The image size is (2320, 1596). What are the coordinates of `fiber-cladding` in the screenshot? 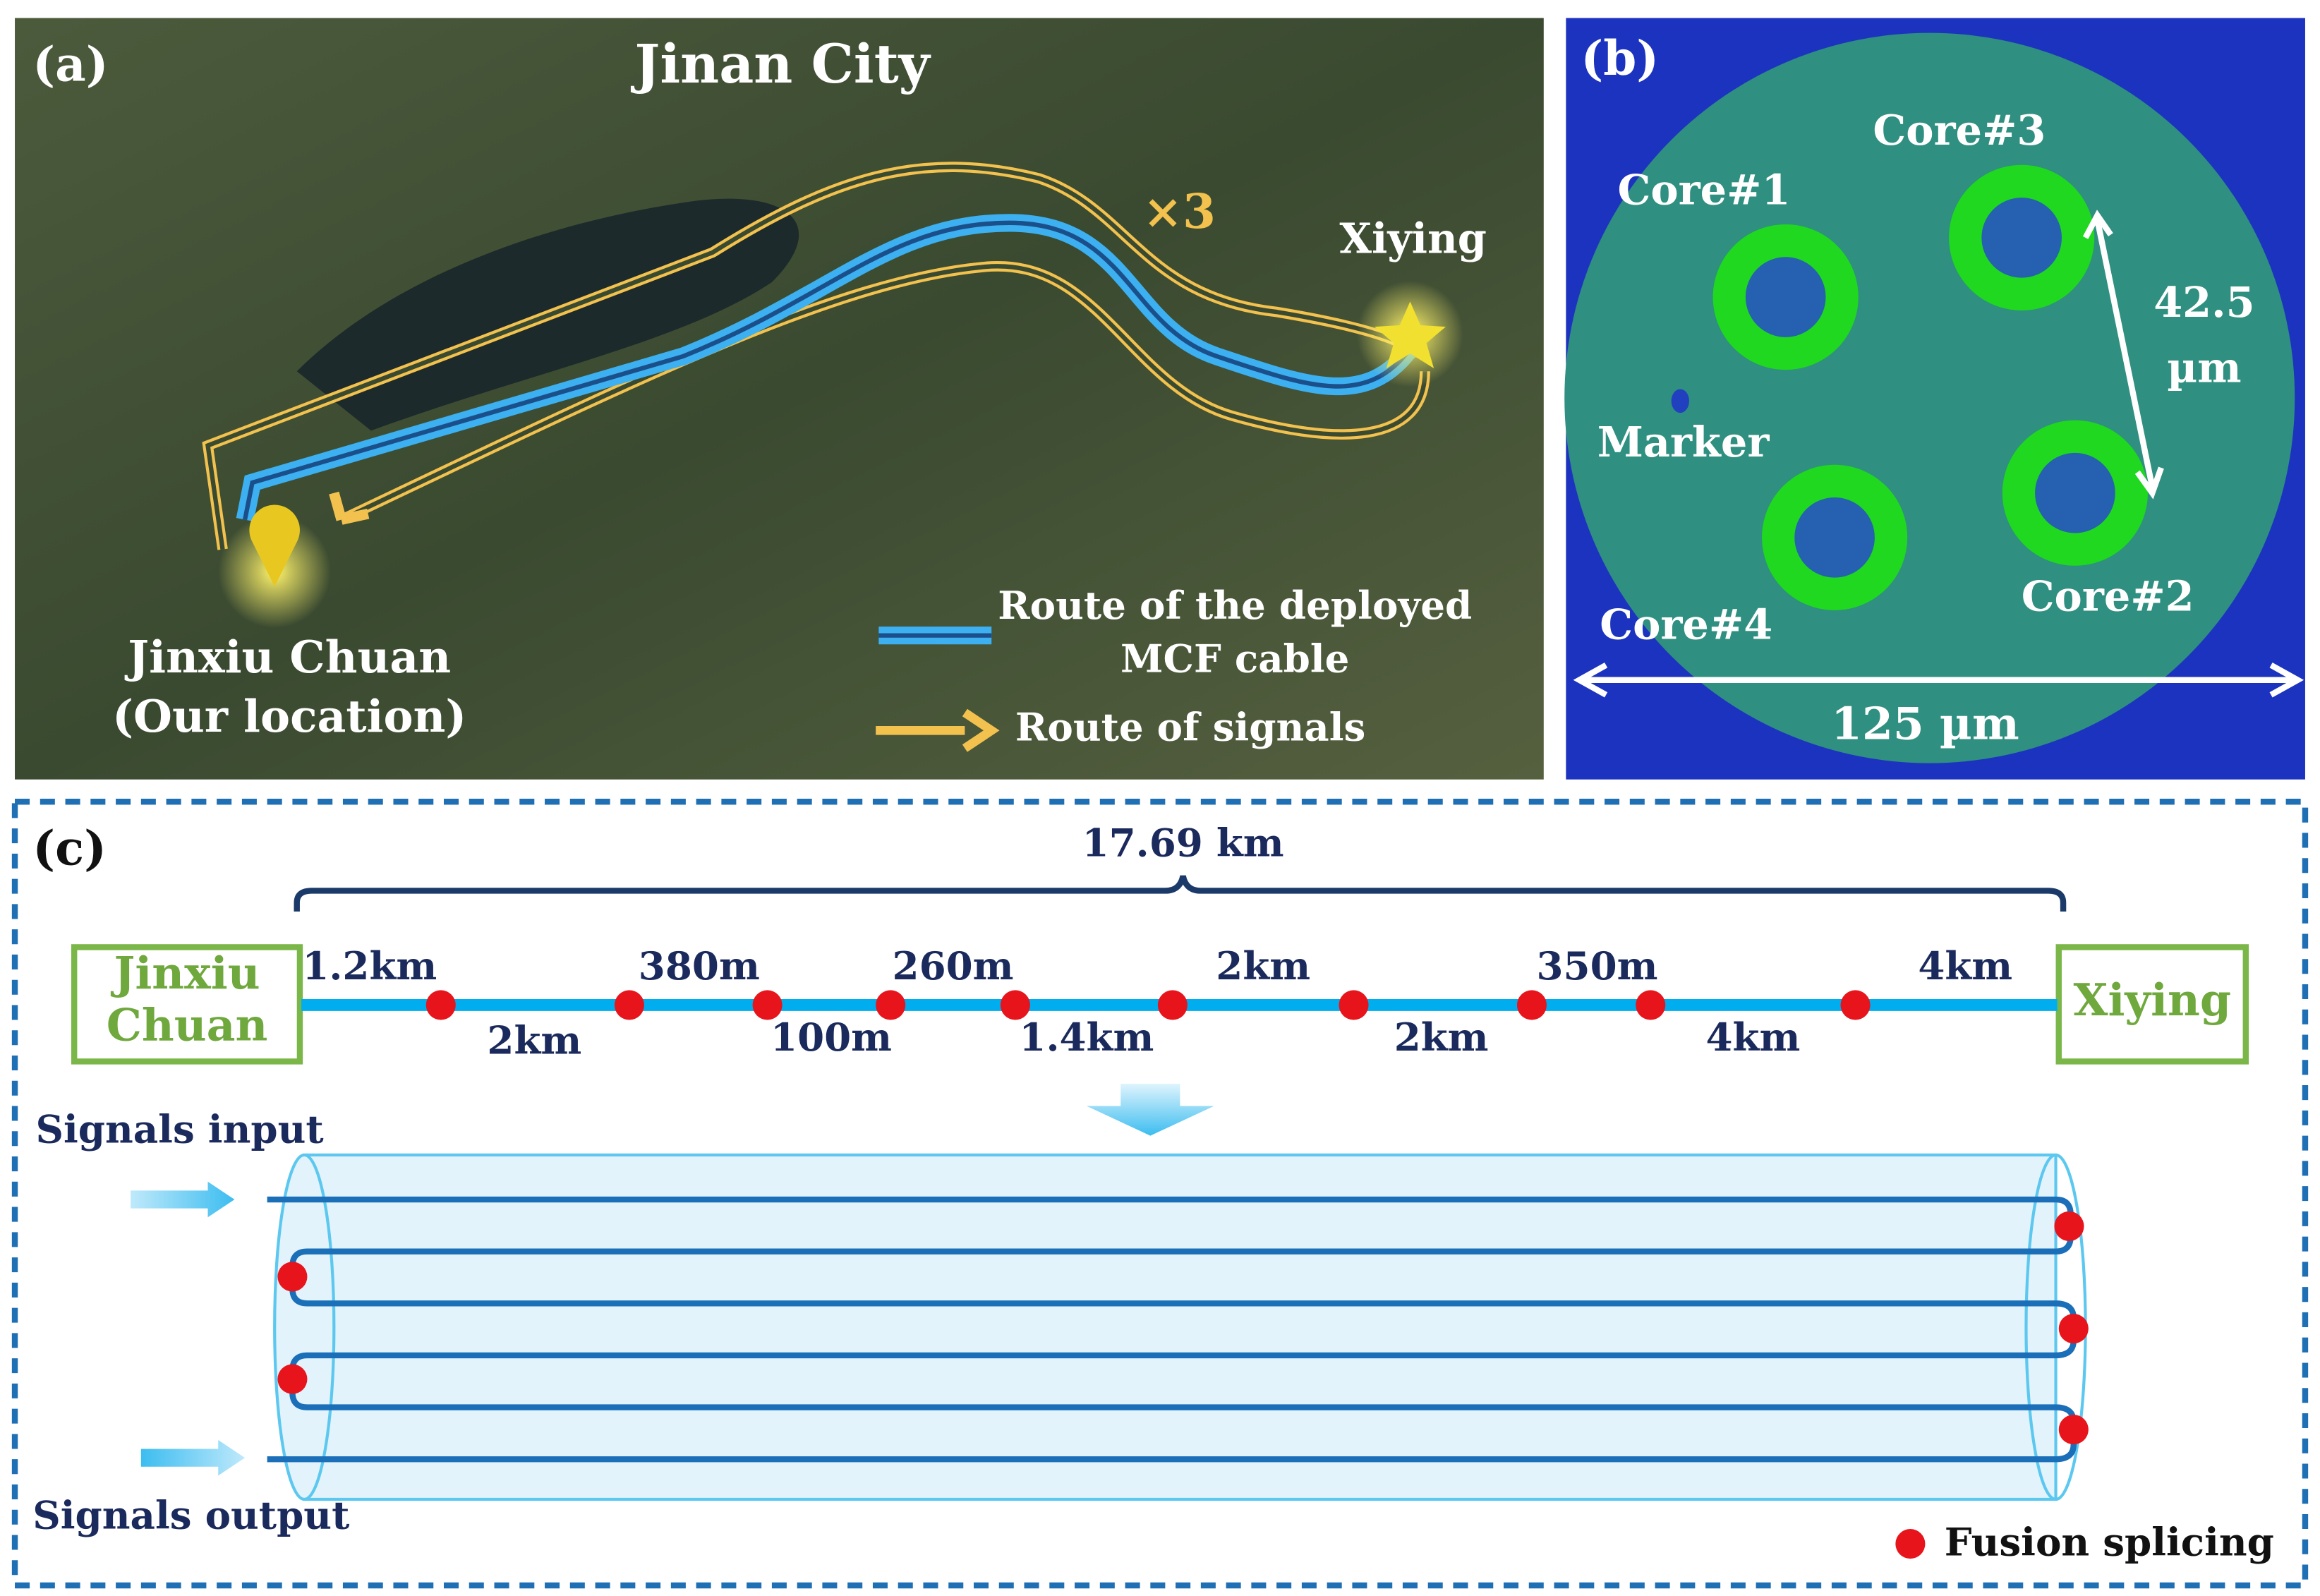 It's located at (1930, 397).